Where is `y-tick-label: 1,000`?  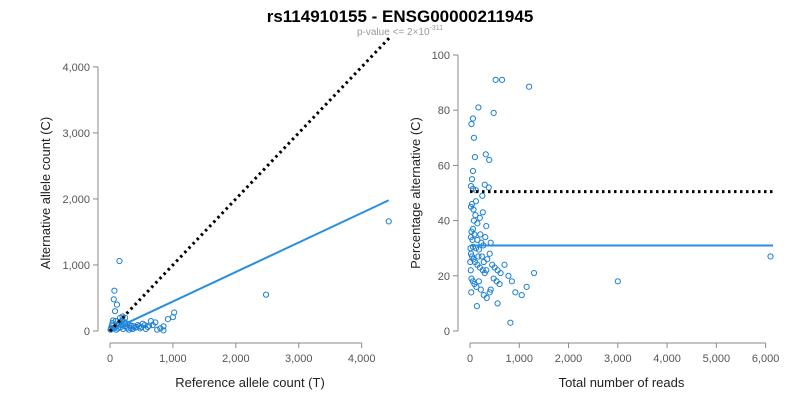 y-tick-label: 1,000 is located at coordinates (76, 266).